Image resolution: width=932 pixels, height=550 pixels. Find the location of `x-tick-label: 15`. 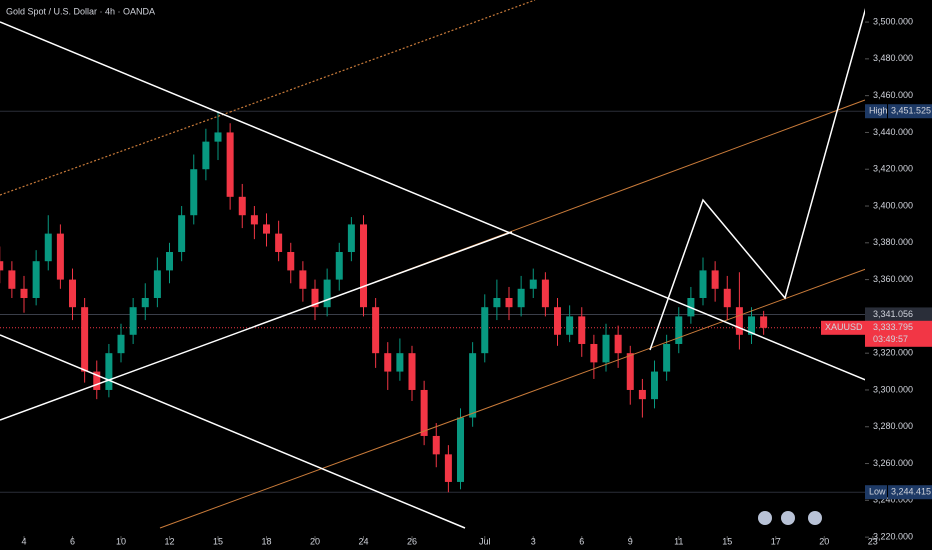

x-tick-label: 15 is located at coordinates (218, 541).